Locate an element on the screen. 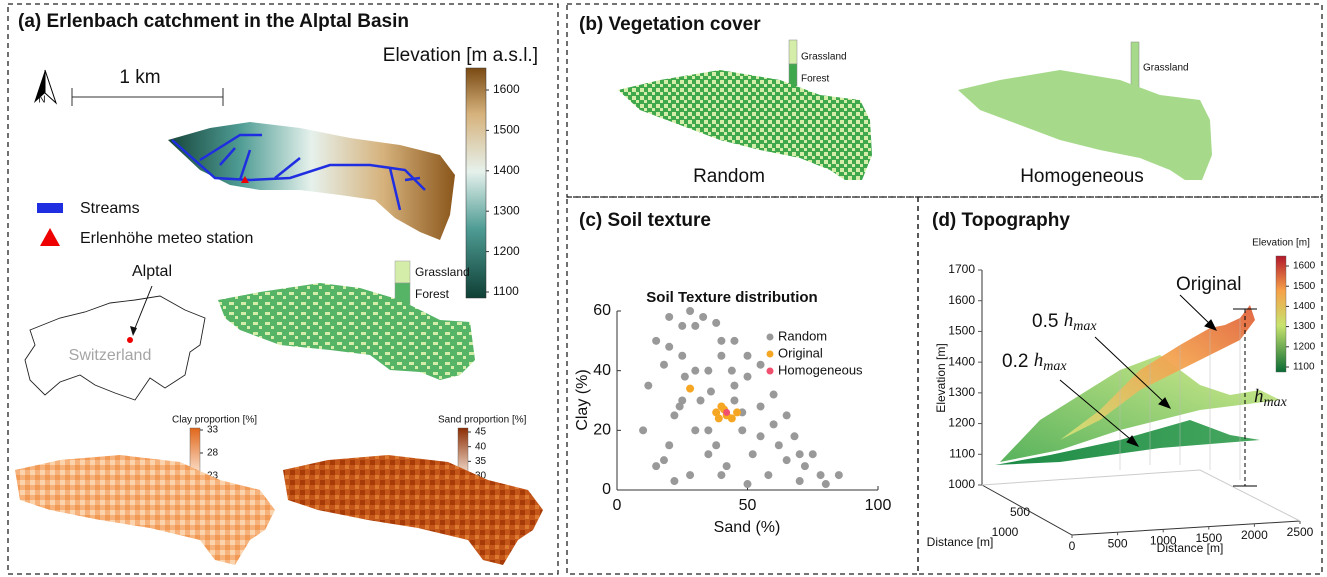  z-axis-label: Elevation [m] is located at coordinates (941, 377).